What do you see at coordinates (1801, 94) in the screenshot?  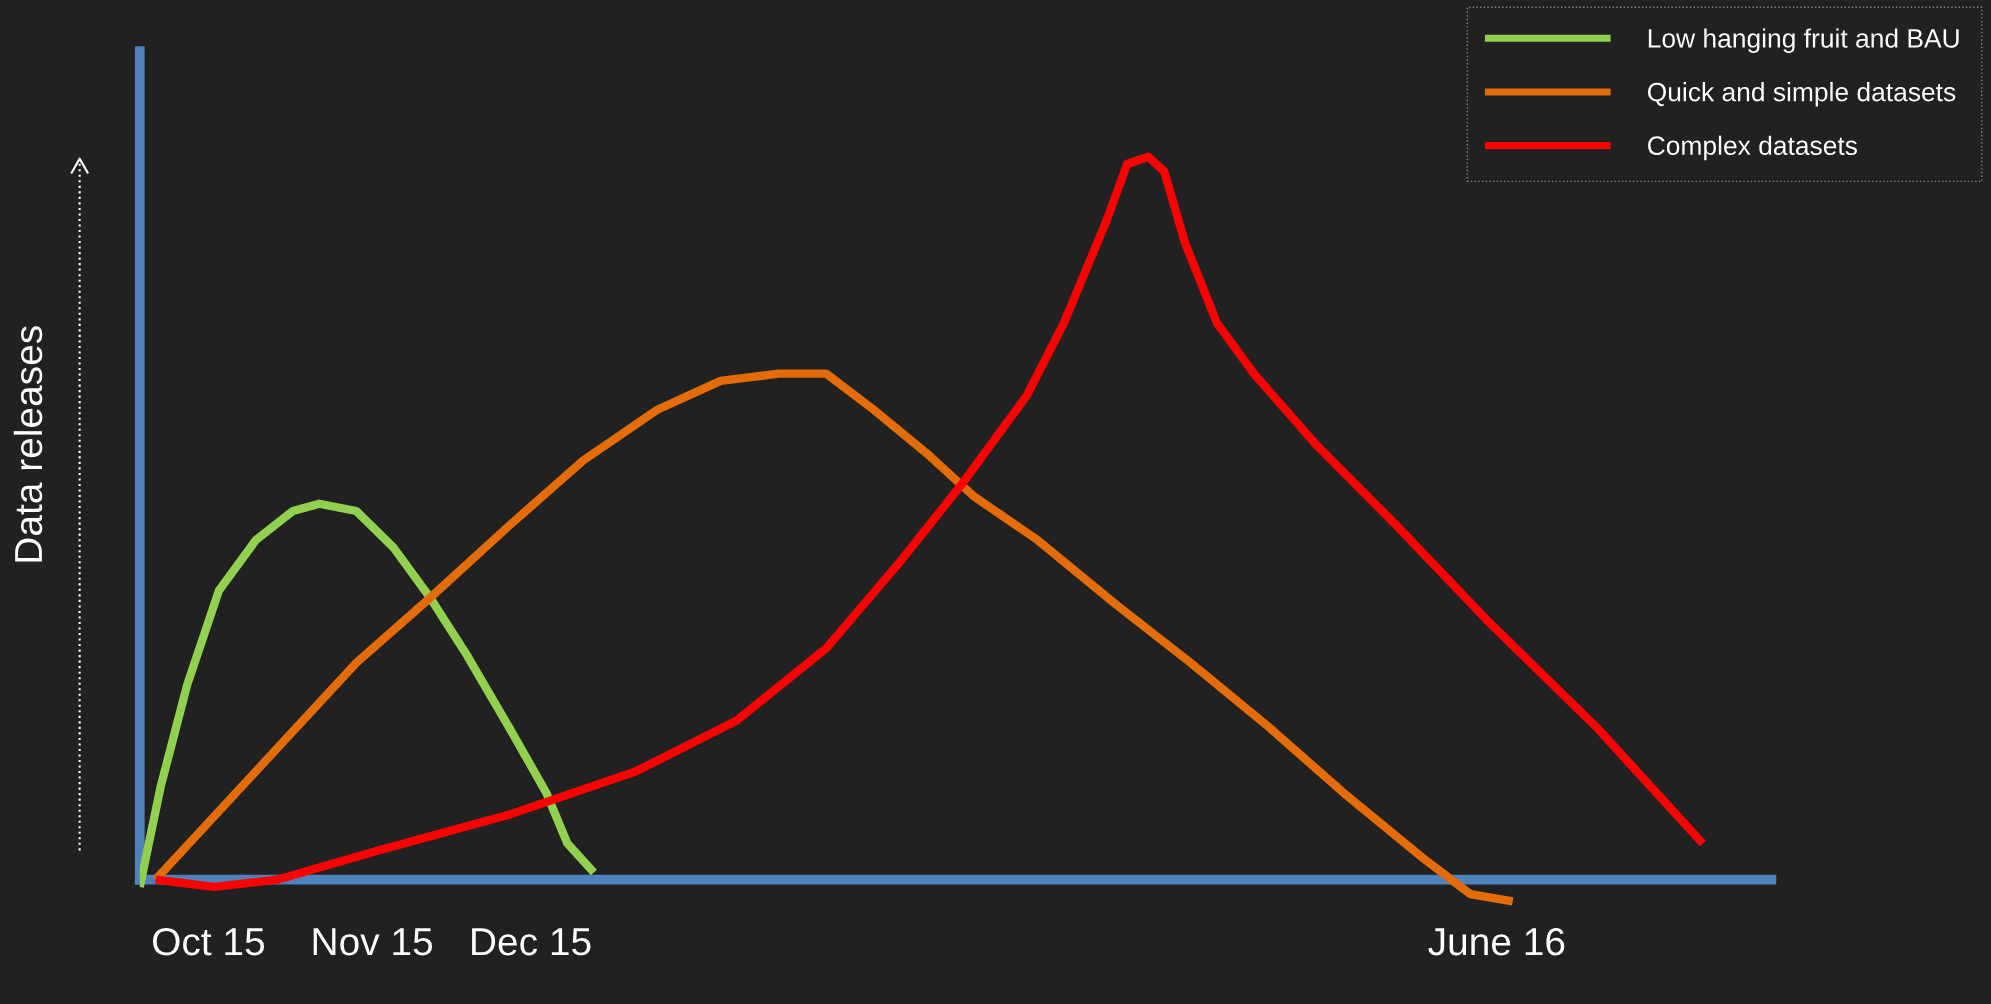 I see `legend-label: Quick and simple datasets` at bounding box center [1801, 94].